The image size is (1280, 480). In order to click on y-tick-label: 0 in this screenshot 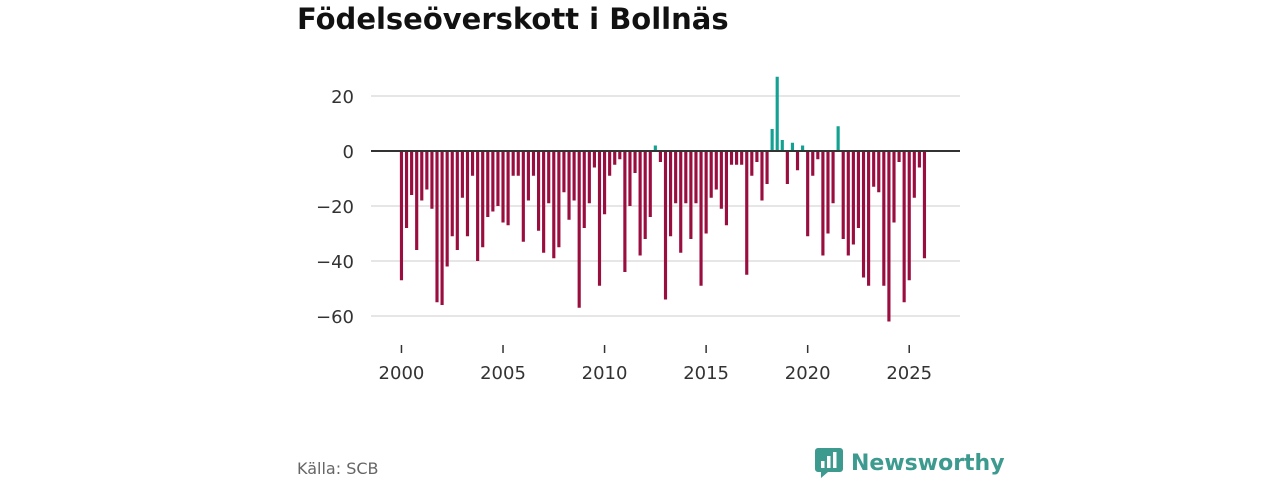, I will do `click(348, 152)`.